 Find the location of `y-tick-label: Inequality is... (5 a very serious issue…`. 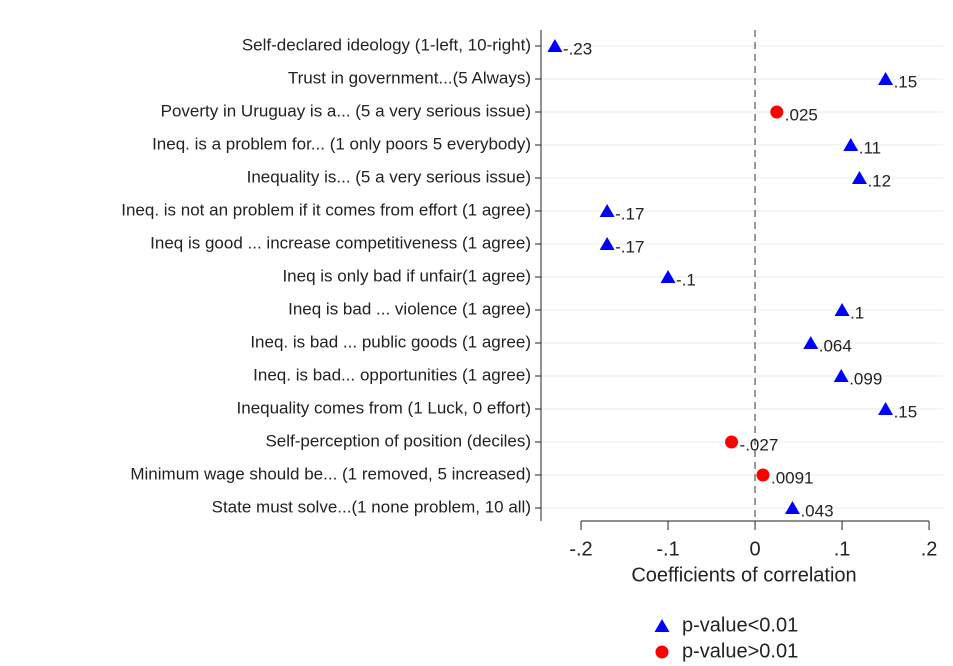

y-tick-label: Inequality is... (5 a very serious issue… is located at coordinates (389, 176).